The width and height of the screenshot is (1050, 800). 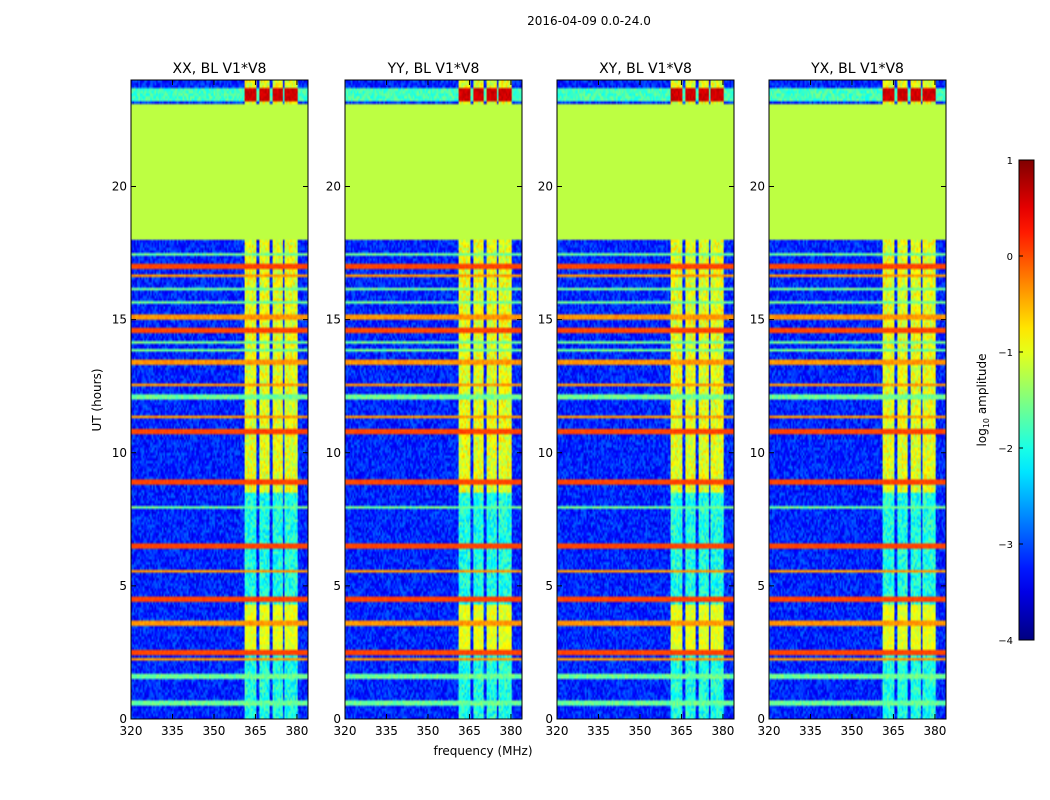 I want to click on panel-title: YX, BL V1*V8, so click(x=857, y=69).